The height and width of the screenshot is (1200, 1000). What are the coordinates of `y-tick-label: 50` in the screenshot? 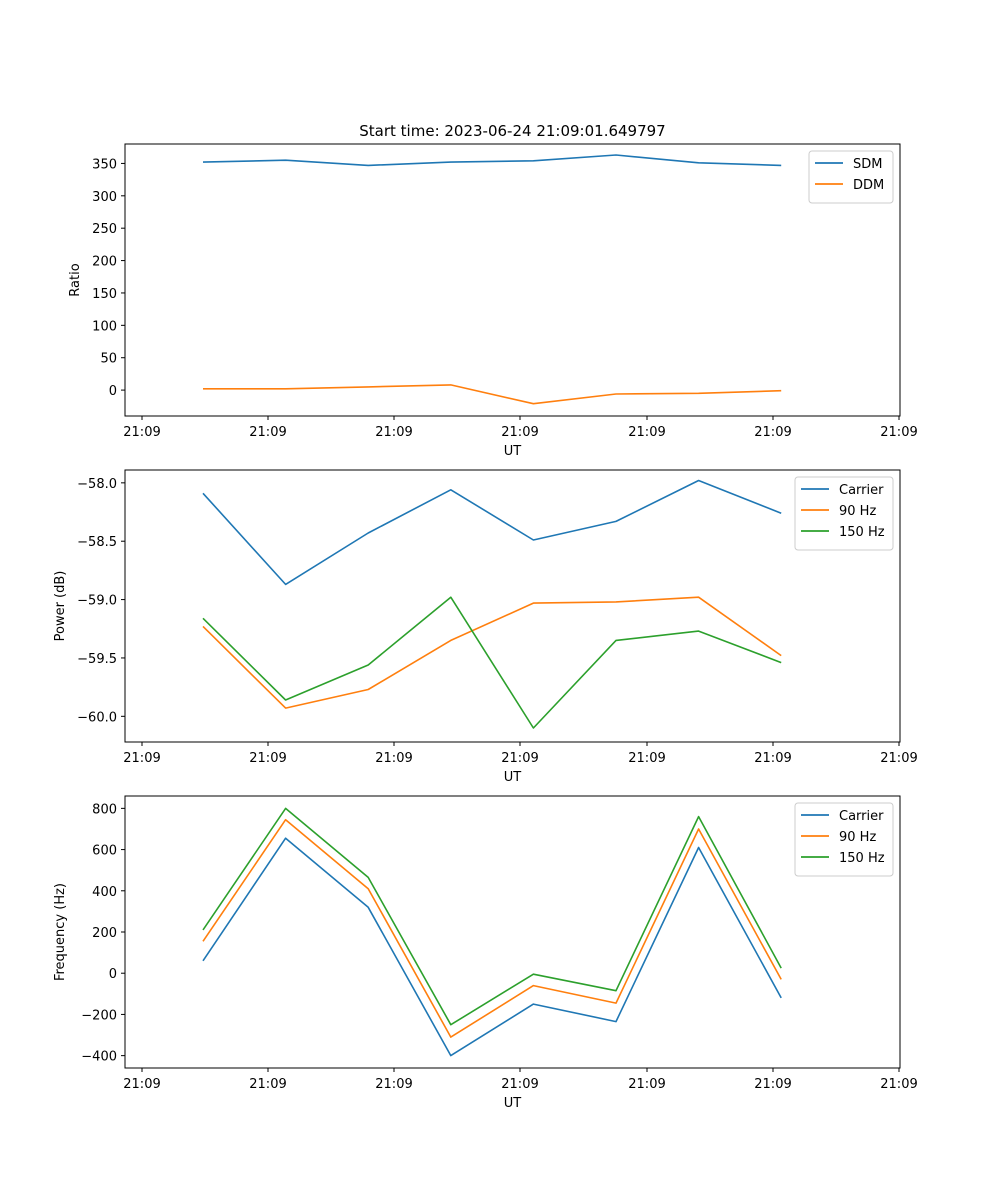 It's located at (108, 359).